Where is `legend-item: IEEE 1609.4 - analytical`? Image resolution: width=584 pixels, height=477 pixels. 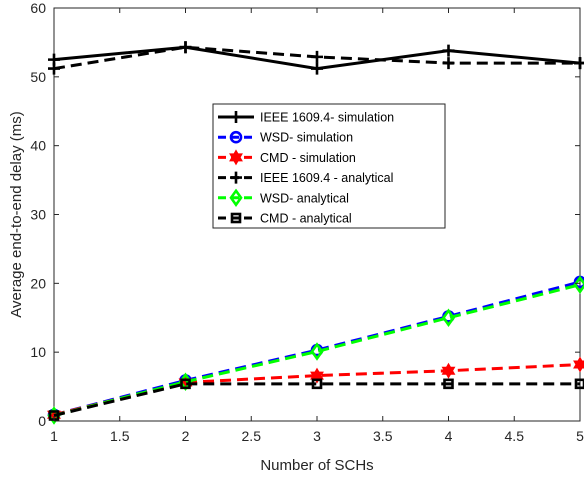 legend-item: IEEE 1609.4 - analytical is located at coordinates (305, 178).